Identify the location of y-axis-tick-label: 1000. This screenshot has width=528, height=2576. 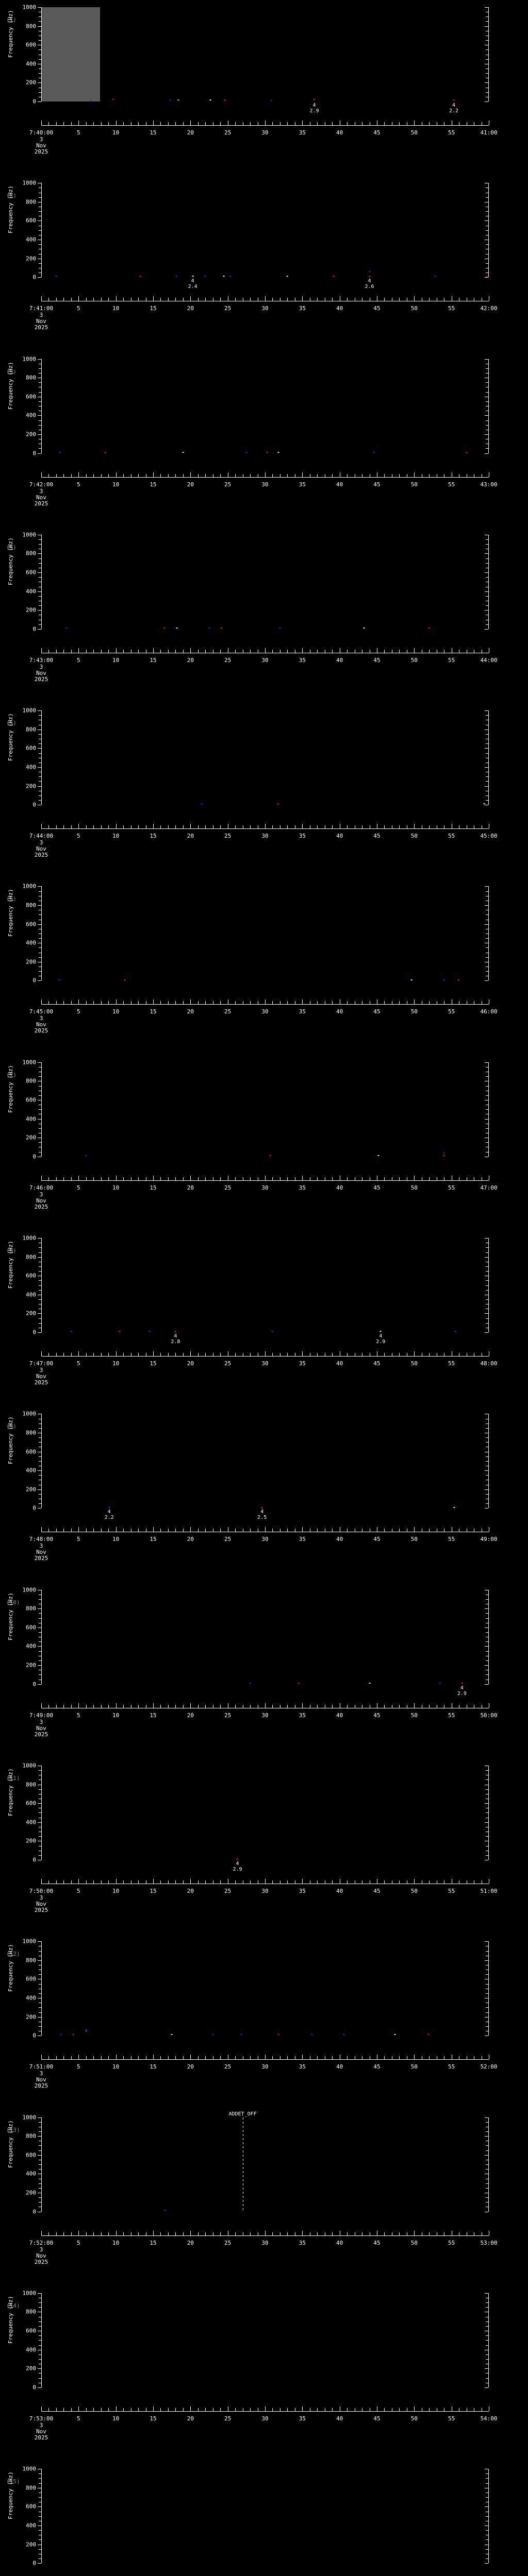
(29, 1765).